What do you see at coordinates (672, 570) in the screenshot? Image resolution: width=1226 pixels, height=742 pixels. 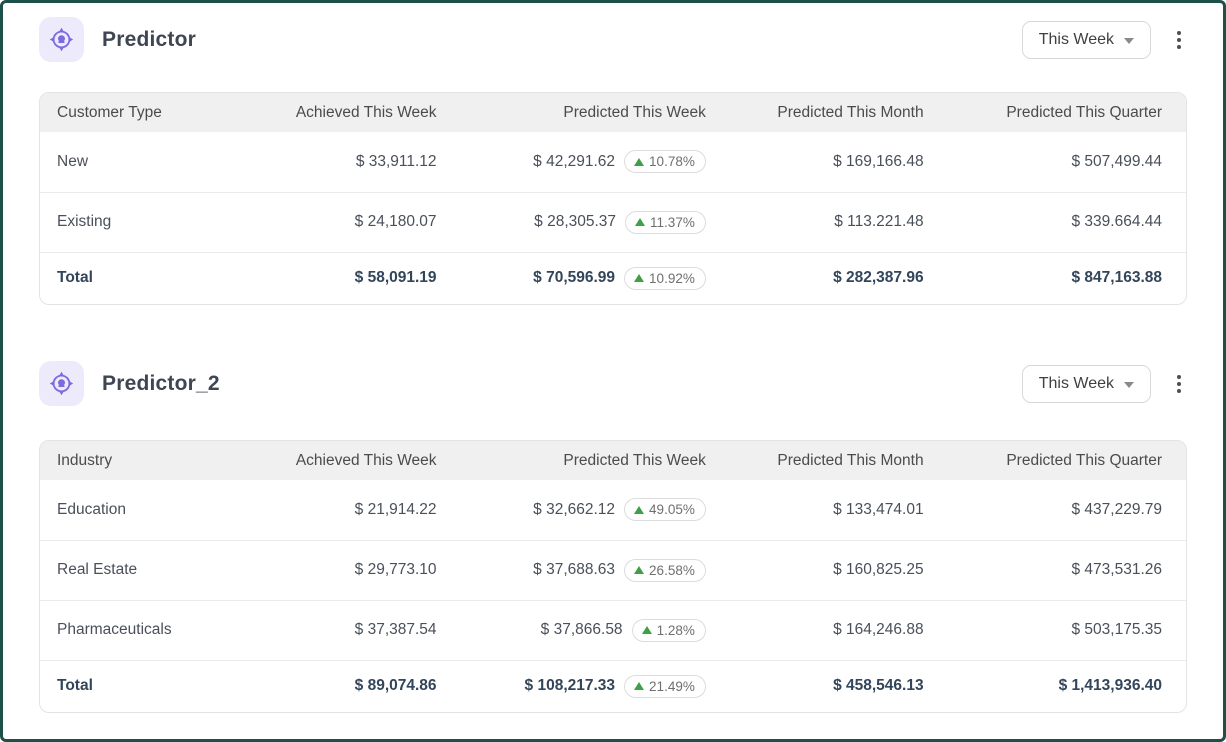 I see `delta-value: 26.58%` at bounding box center [672, 570].